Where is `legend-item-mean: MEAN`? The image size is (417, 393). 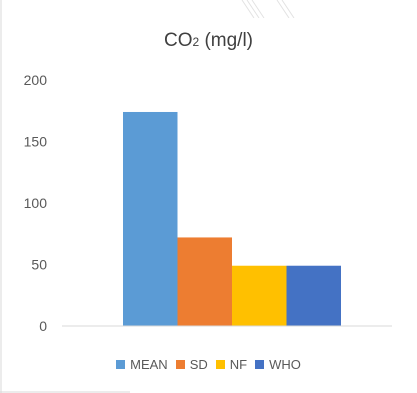 legend-item-mean: MEAN is located at coordinates (142, 364).